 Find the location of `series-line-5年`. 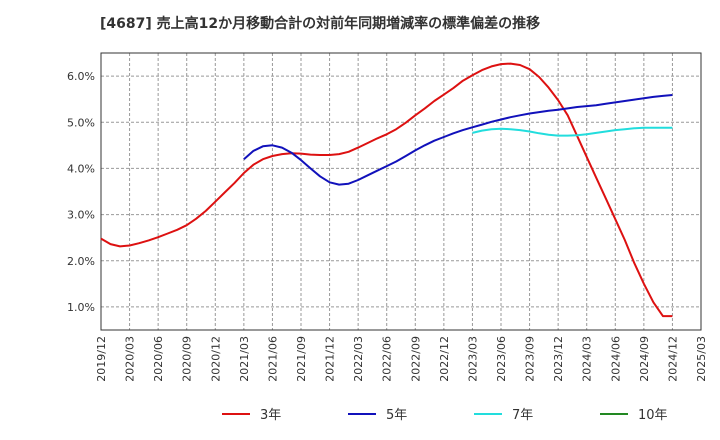

series-line-5年 is located at coordinates (458, 140).